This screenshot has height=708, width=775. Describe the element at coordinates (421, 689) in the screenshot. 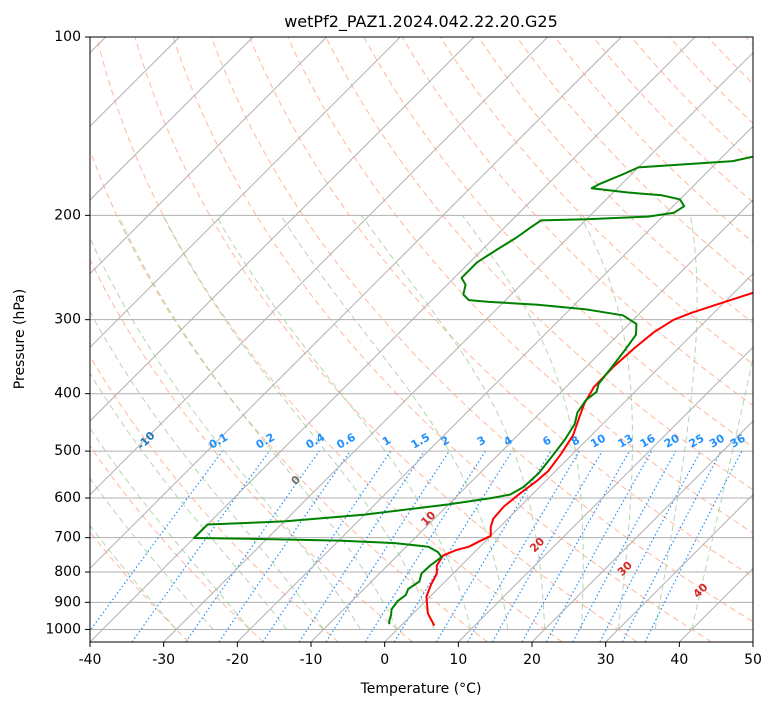

I see `x-axis-label: Temperature (°C)` at that location.